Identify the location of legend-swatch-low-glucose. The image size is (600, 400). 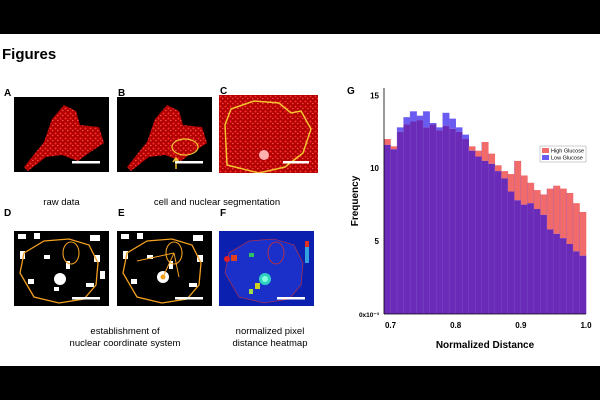
(545, 157).